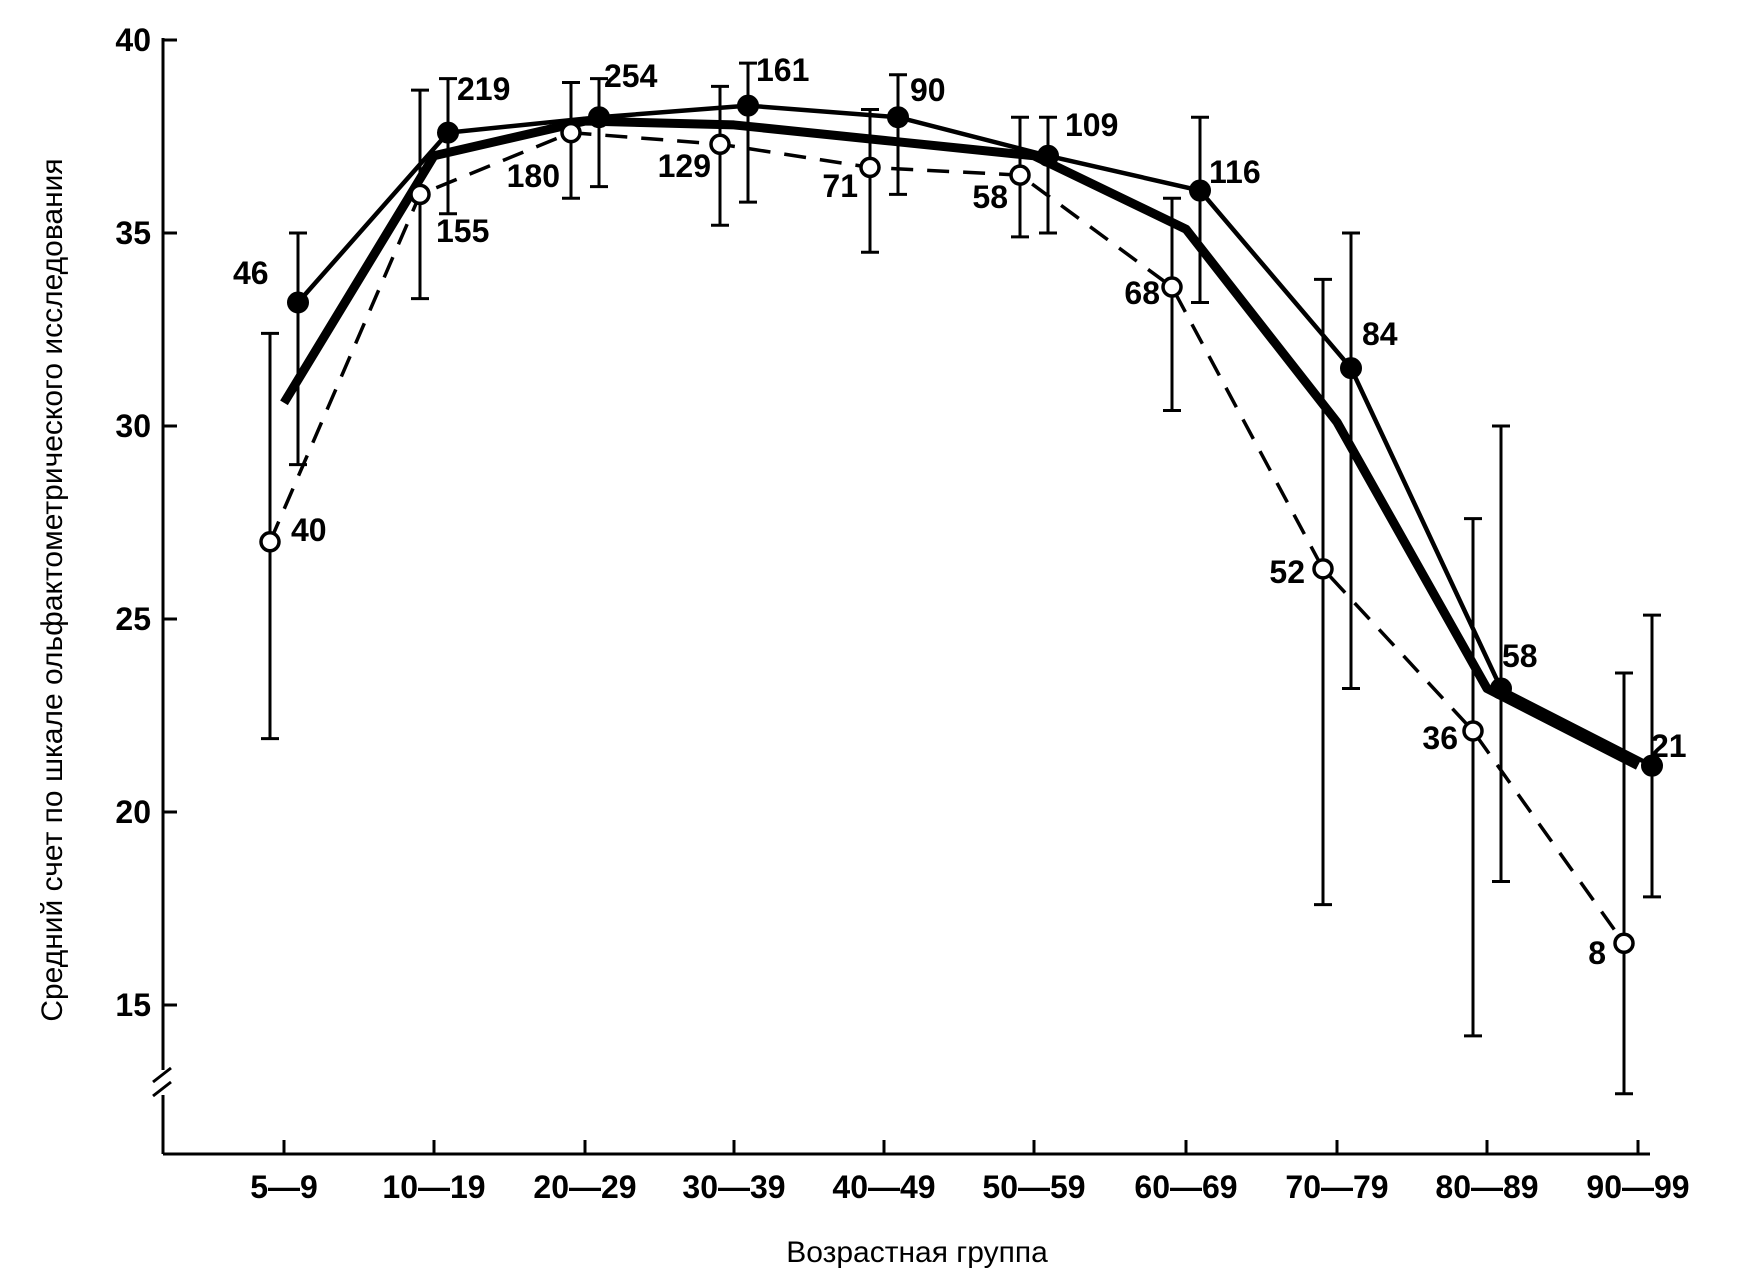  I want to click on x-tick-label: 50—59, so click(1033, 1187).